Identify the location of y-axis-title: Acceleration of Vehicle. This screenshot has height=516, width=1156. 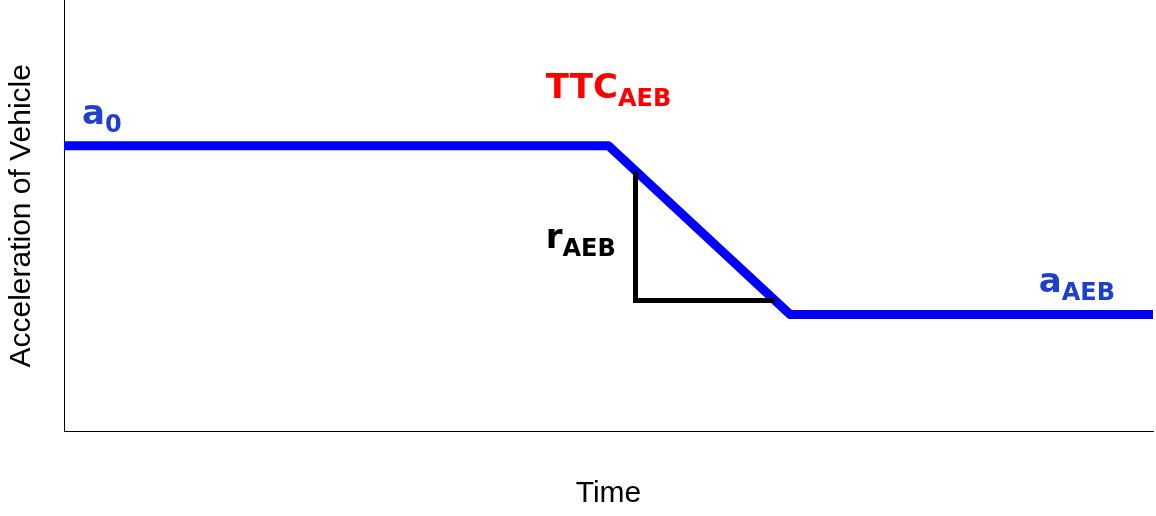
(20, 216).